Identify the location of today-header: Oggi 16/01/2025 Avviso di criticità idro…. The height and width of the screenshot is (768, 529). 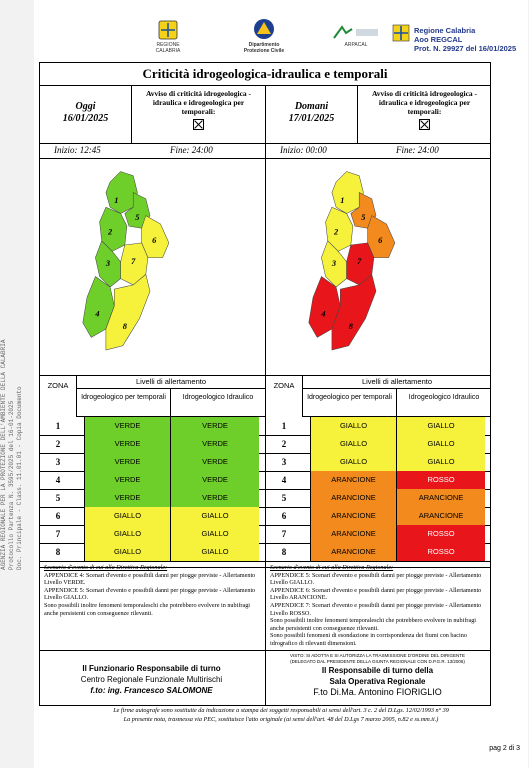
(152, 114).